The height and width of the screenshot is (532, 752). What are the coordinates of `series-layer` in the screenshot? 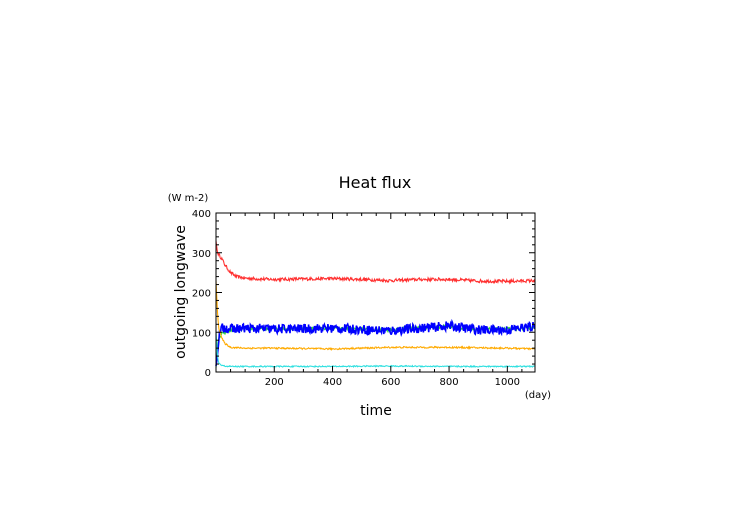 It's located at (375, 304).